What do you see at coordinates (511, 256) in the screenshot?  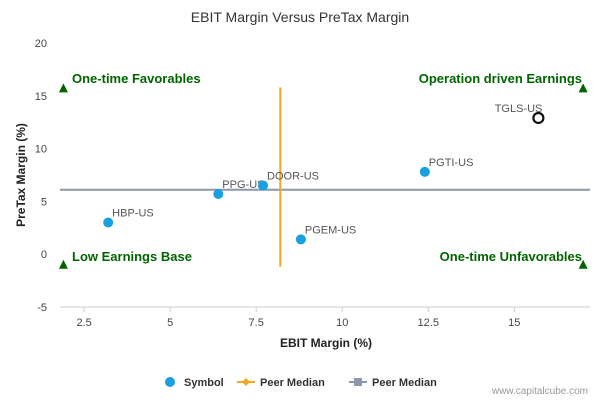 I see `quadrant-label-bottom-right: One-time Unfavorables` at bounding box center [511, 256].